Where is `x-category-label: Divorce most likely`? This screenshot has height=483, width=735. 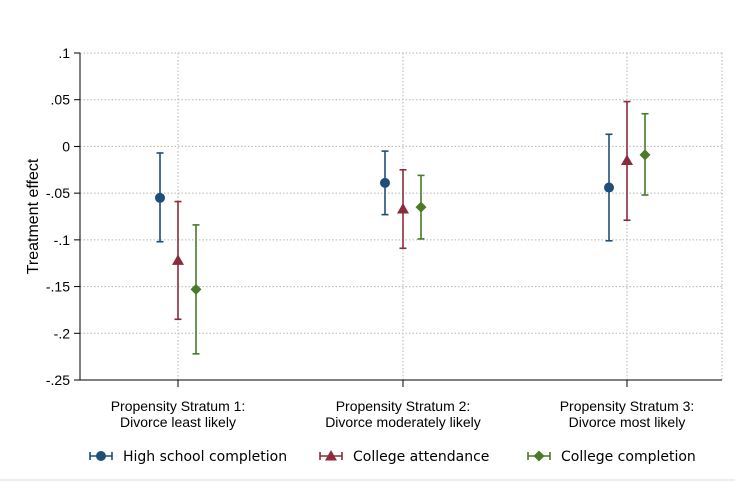
x-category-label: Divorce most likely is located at coordinates (627, 422).